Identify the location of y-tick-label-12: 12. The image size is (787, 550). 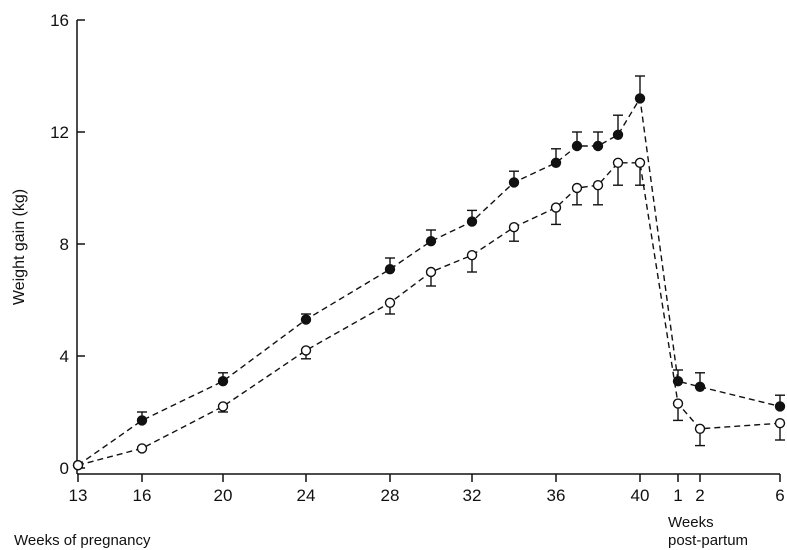
(59, 132).